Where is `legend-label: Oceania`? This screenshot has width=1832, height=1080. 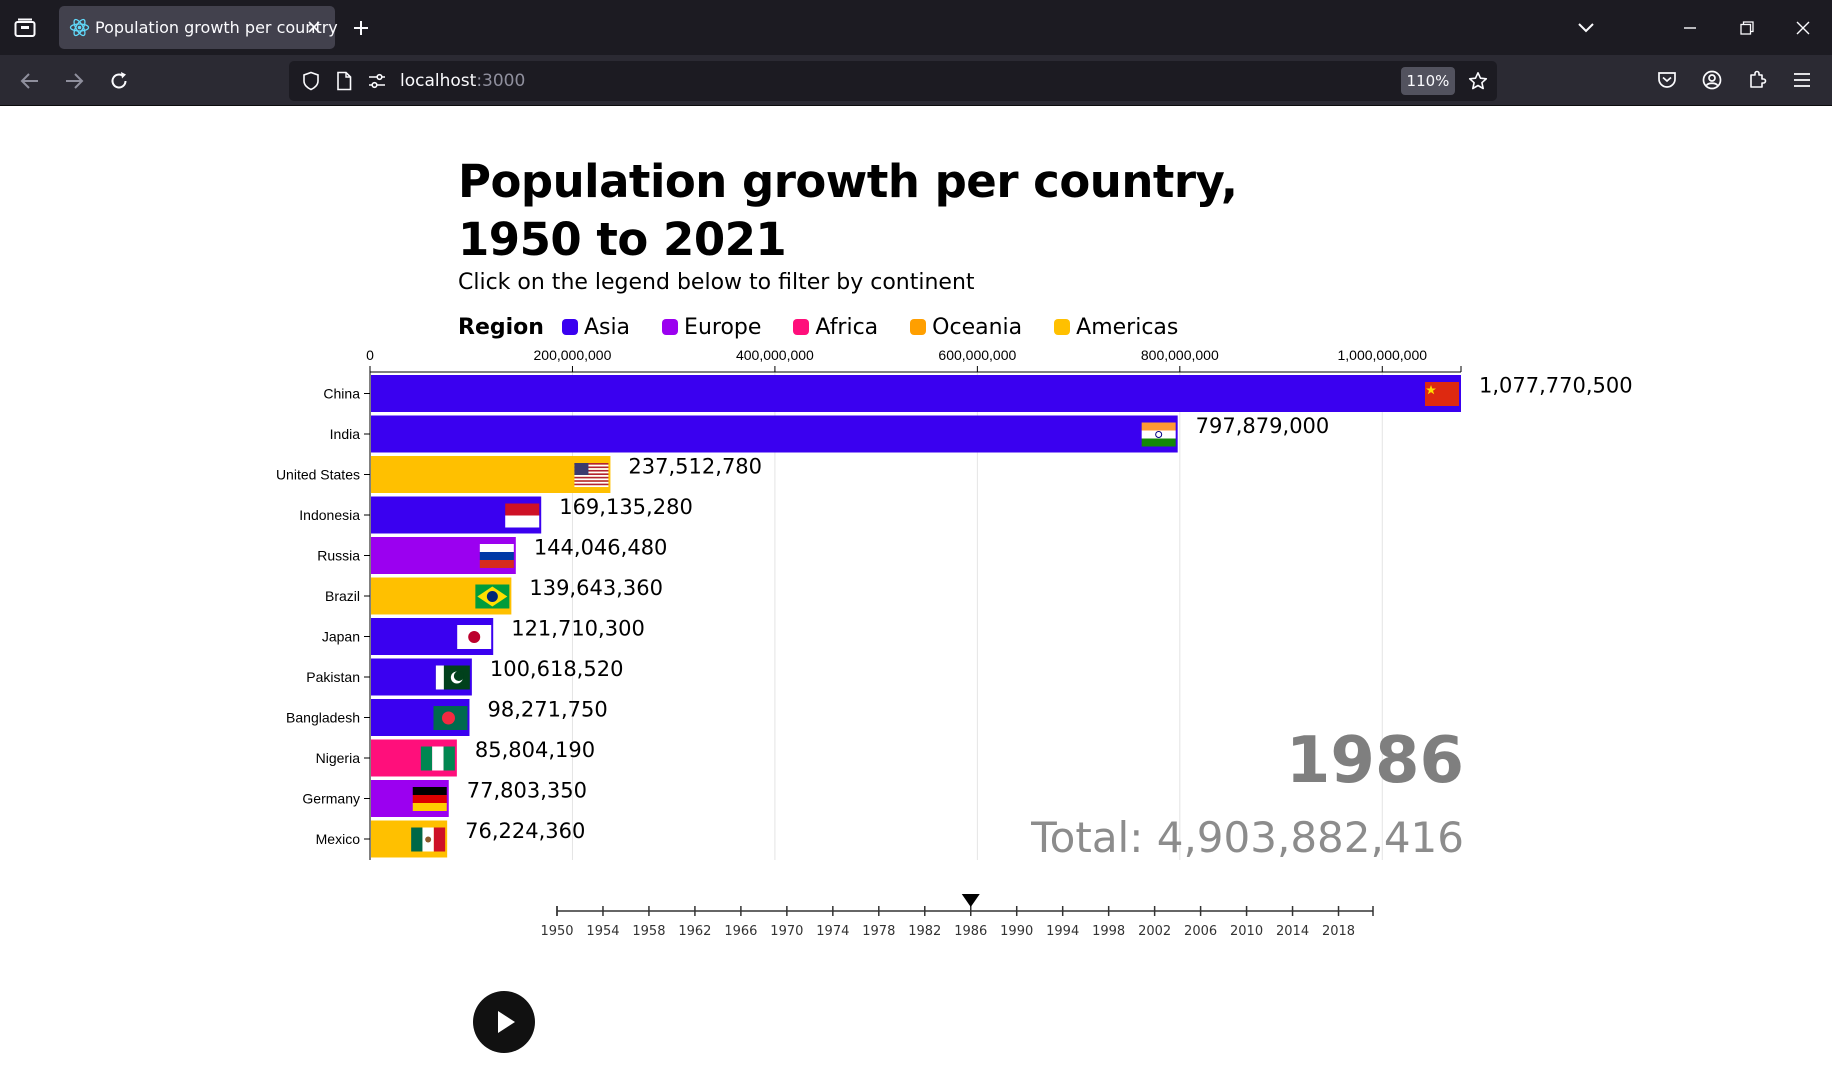
legend-label: Oceania is located at coordinates (977, 327).